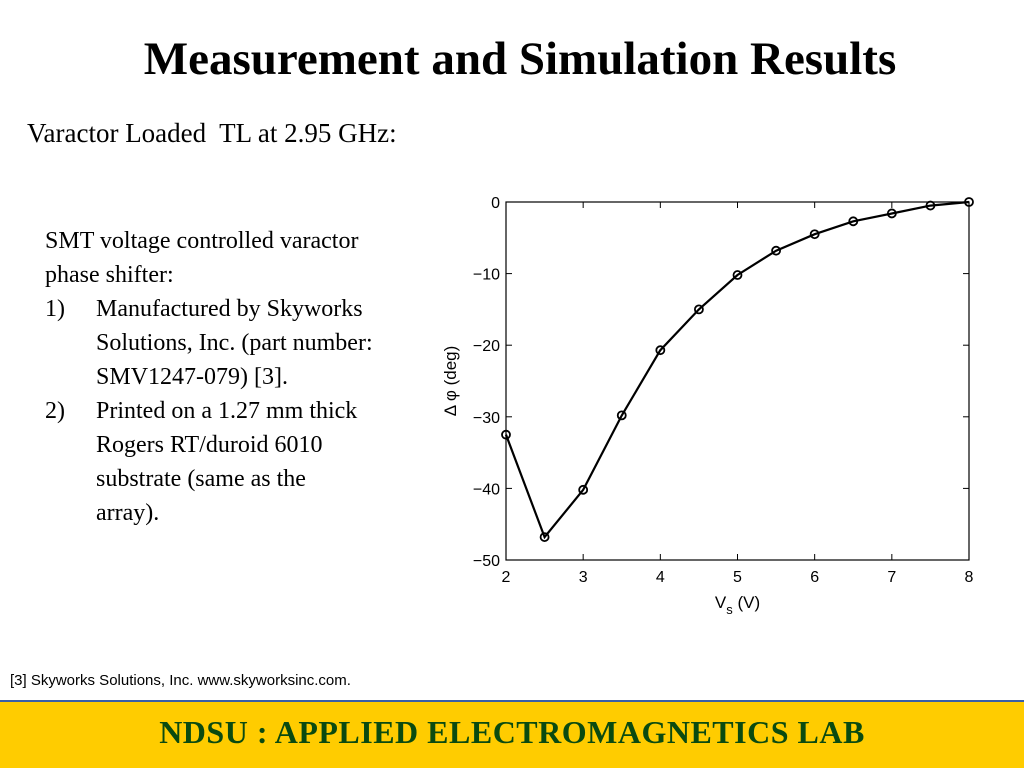  Describe the element at coordinates (209, 445) in the screenshot. I see `list-item-line: Rogers RT/duroid 6010` at that location.